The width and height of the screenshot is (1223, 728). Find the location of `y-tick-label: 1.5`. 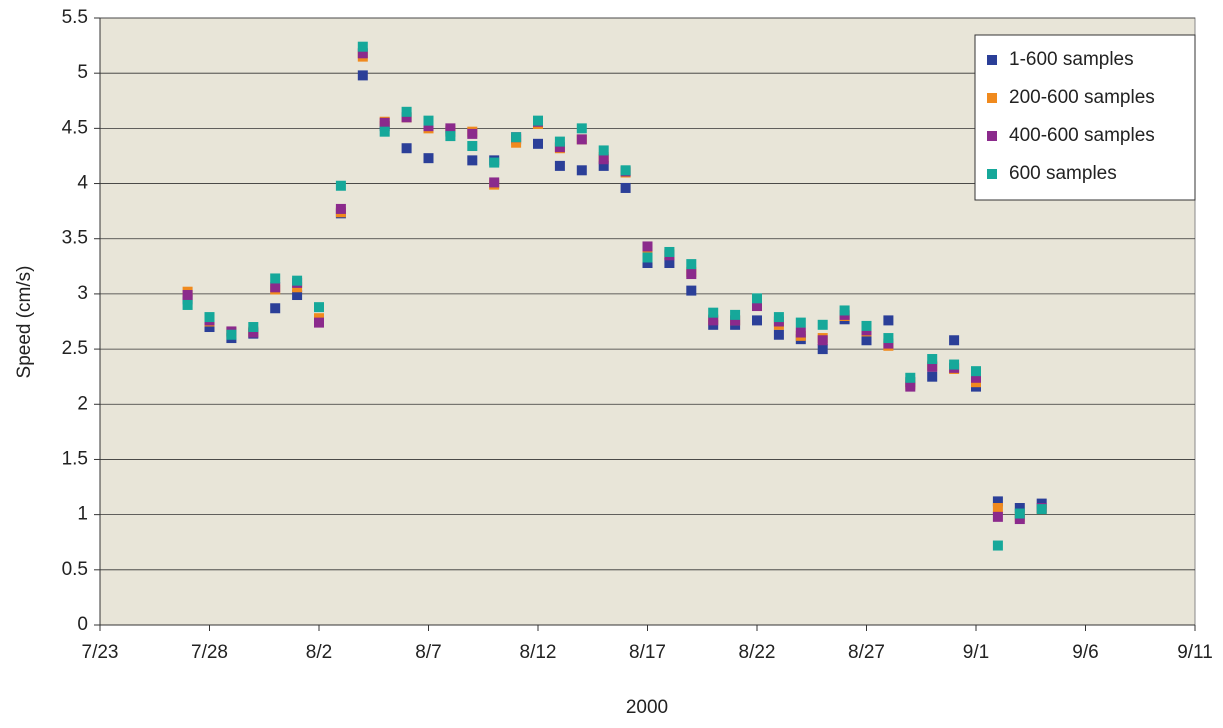

y-tick-label: 1.5 is located at coordinates (75, 458).